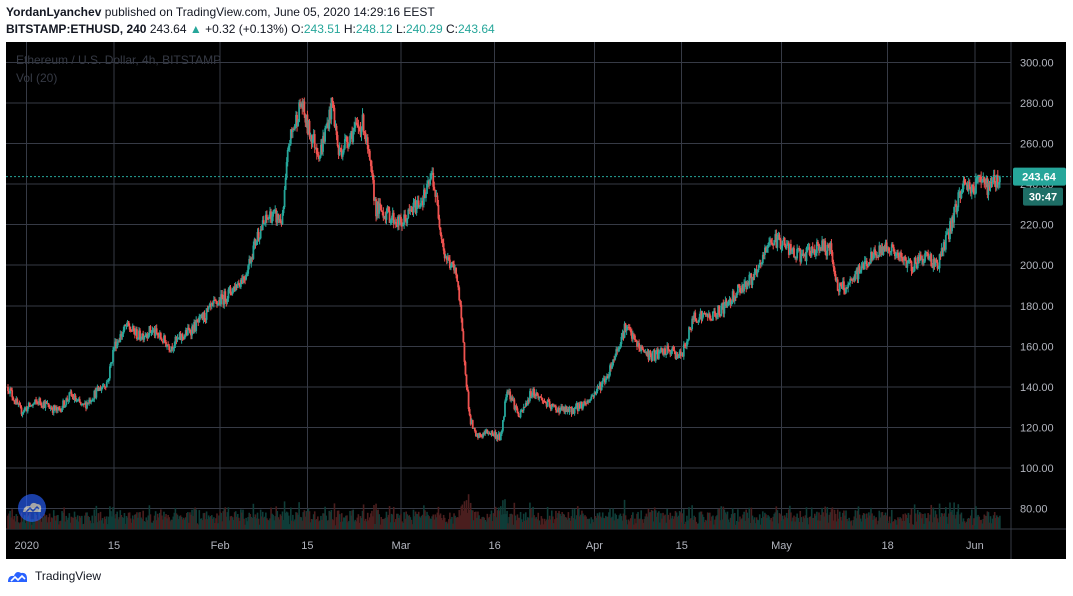 The height and width of the screenshot is (596, 1073). What do you see at coordinates (54, 12) in the screenshot?
I see `author-name: YordanLyanchev` at bounding box center [54, 12].